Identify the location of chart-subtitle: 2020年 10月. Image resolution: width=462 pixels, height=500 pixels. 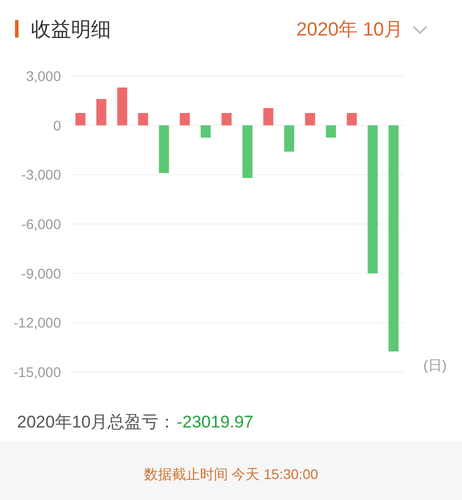
(349, 30).